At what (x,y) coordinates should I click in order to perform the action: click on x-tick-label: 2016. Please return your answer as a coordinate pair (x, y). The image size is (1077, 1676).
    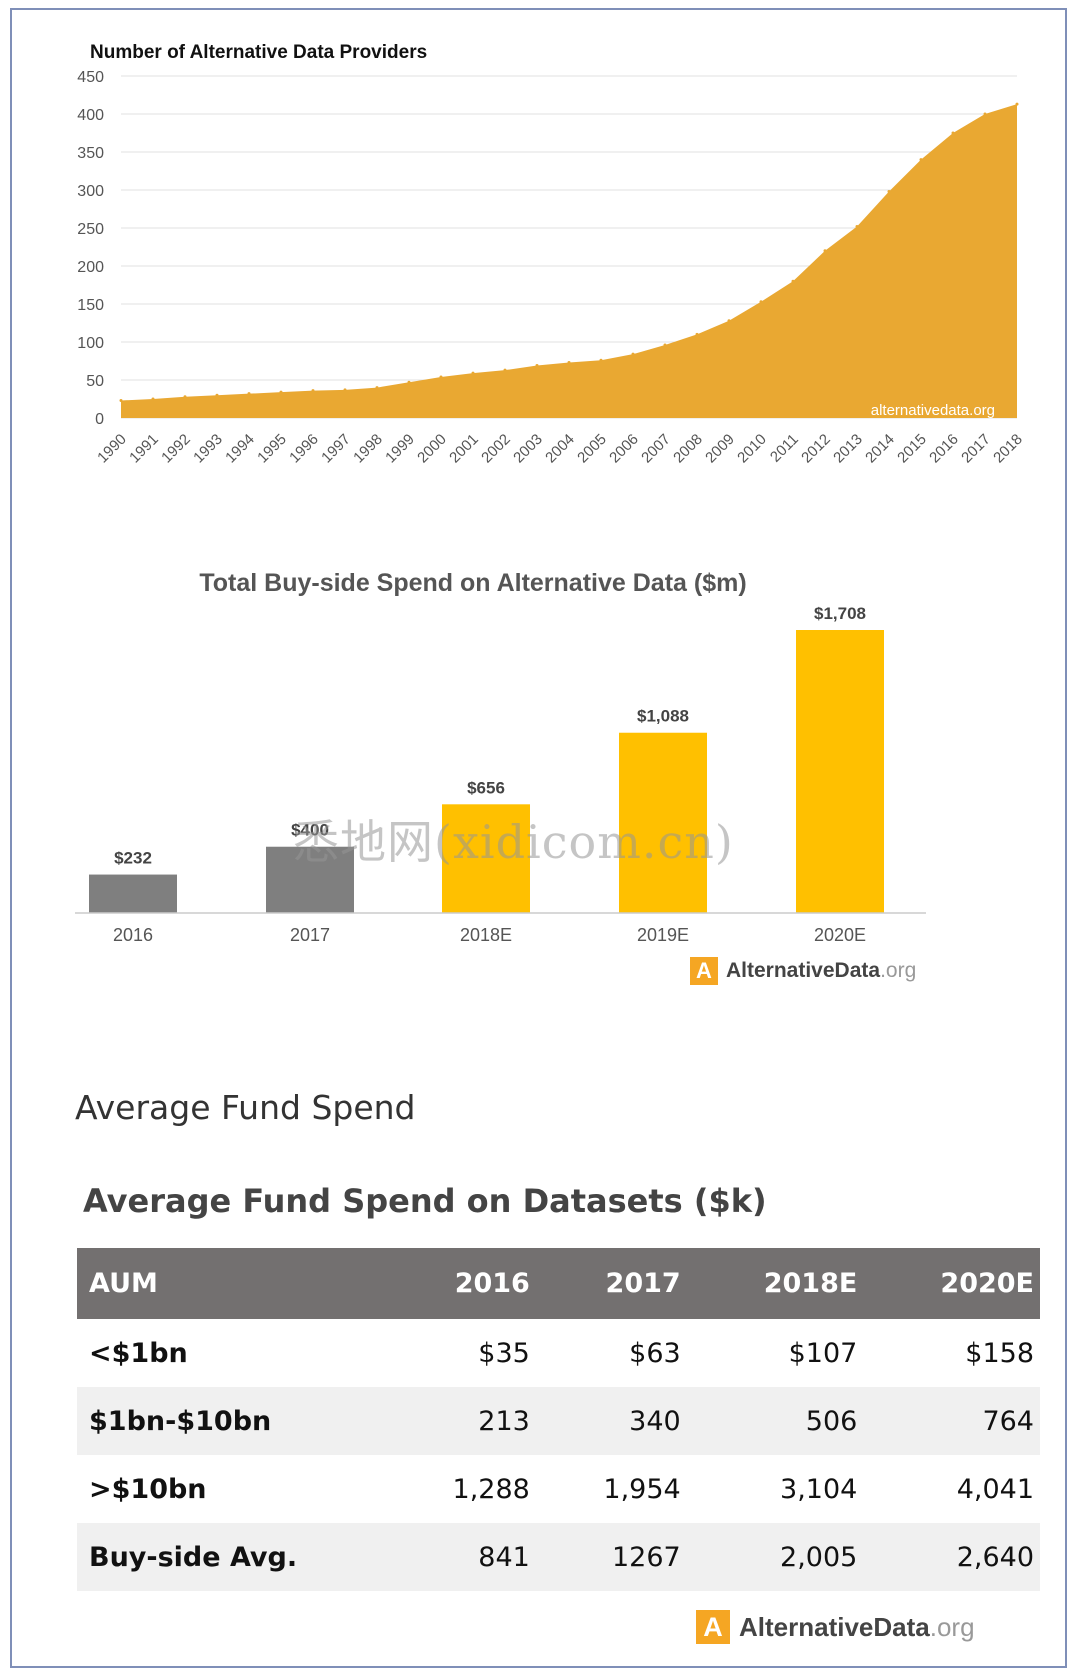
    Looking at the image, I should click on (944, 449).